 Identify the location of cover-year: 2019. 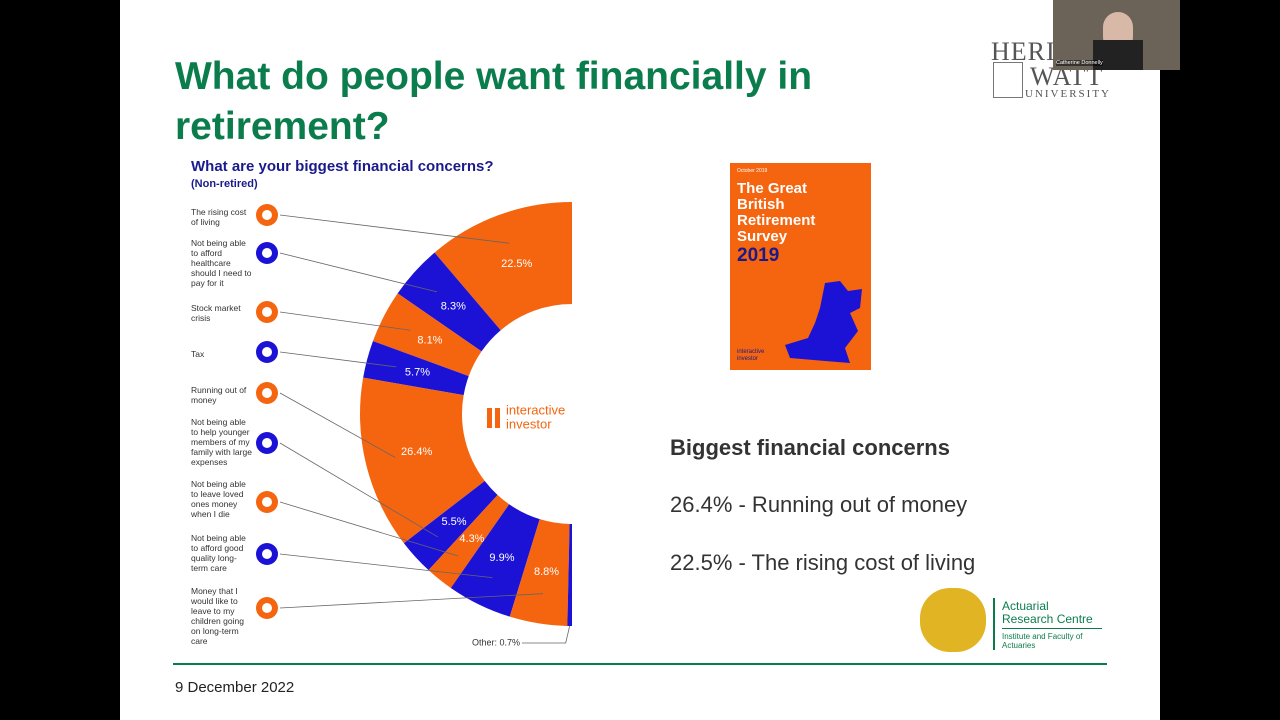
(758, 255).